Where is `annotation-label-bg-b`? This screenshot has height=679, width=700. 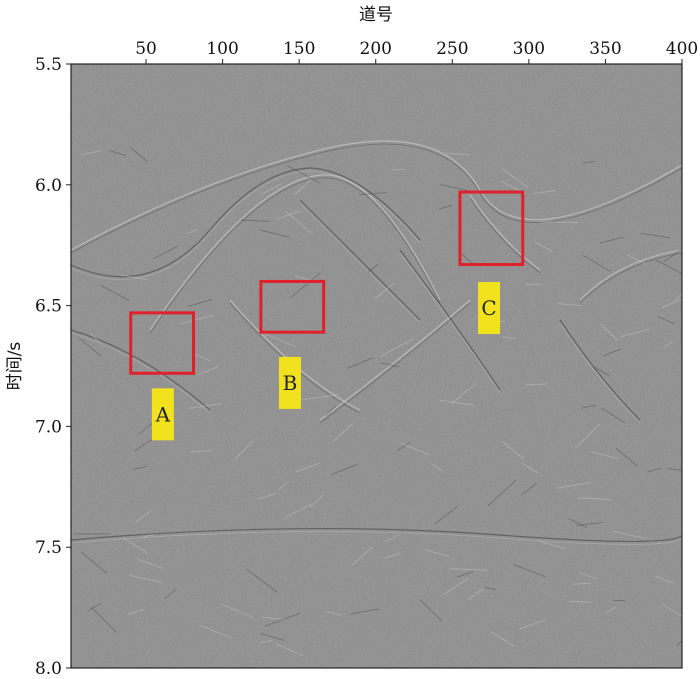 annotation-label-bg-b is located at coordinates (289, 382).